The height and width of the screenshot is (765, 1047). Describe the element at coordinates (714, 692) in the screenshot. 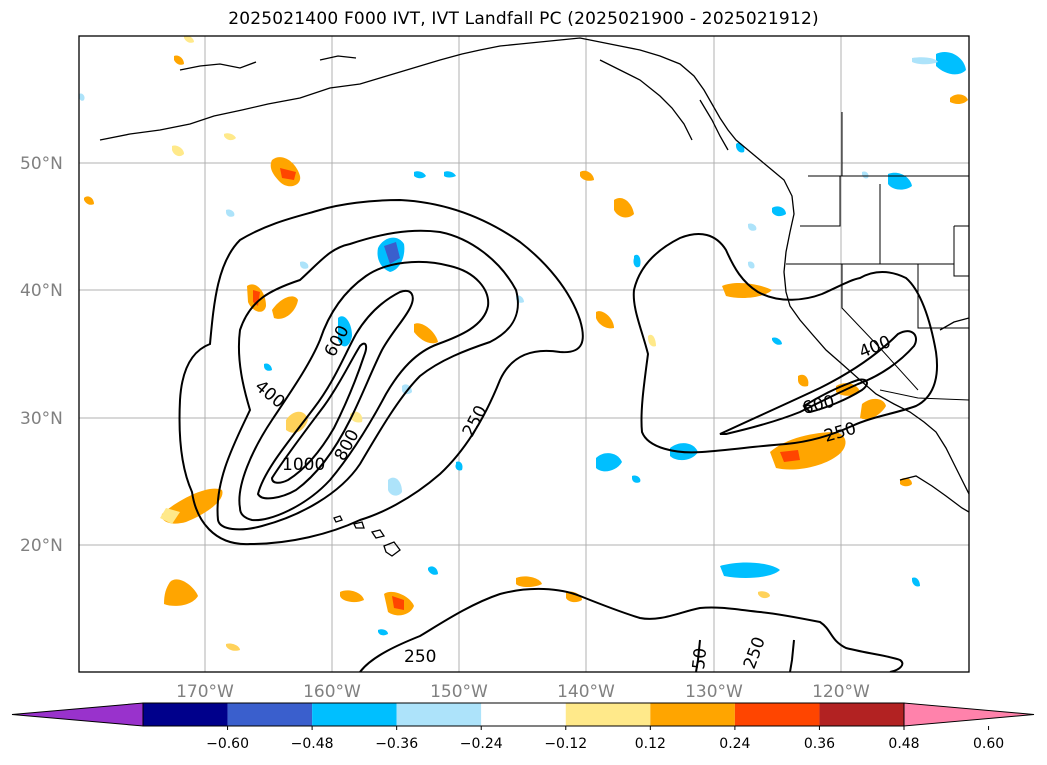

I see `lon-label-130w: 130°W` at that location.